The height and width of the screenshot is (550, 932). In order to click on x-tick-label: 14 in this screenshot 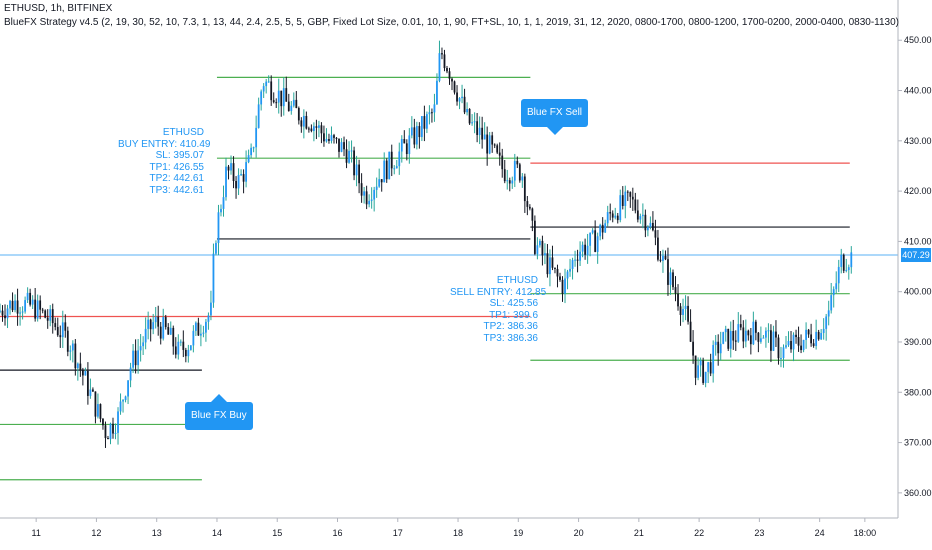, I will do `click(217, 533)`.